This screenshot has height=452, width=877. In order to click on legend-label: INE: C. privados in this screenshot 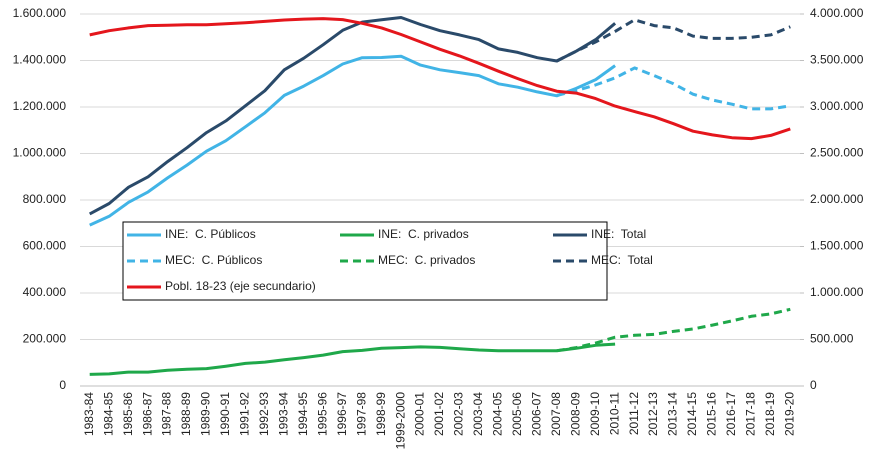, I will do `click(423, 234)`.